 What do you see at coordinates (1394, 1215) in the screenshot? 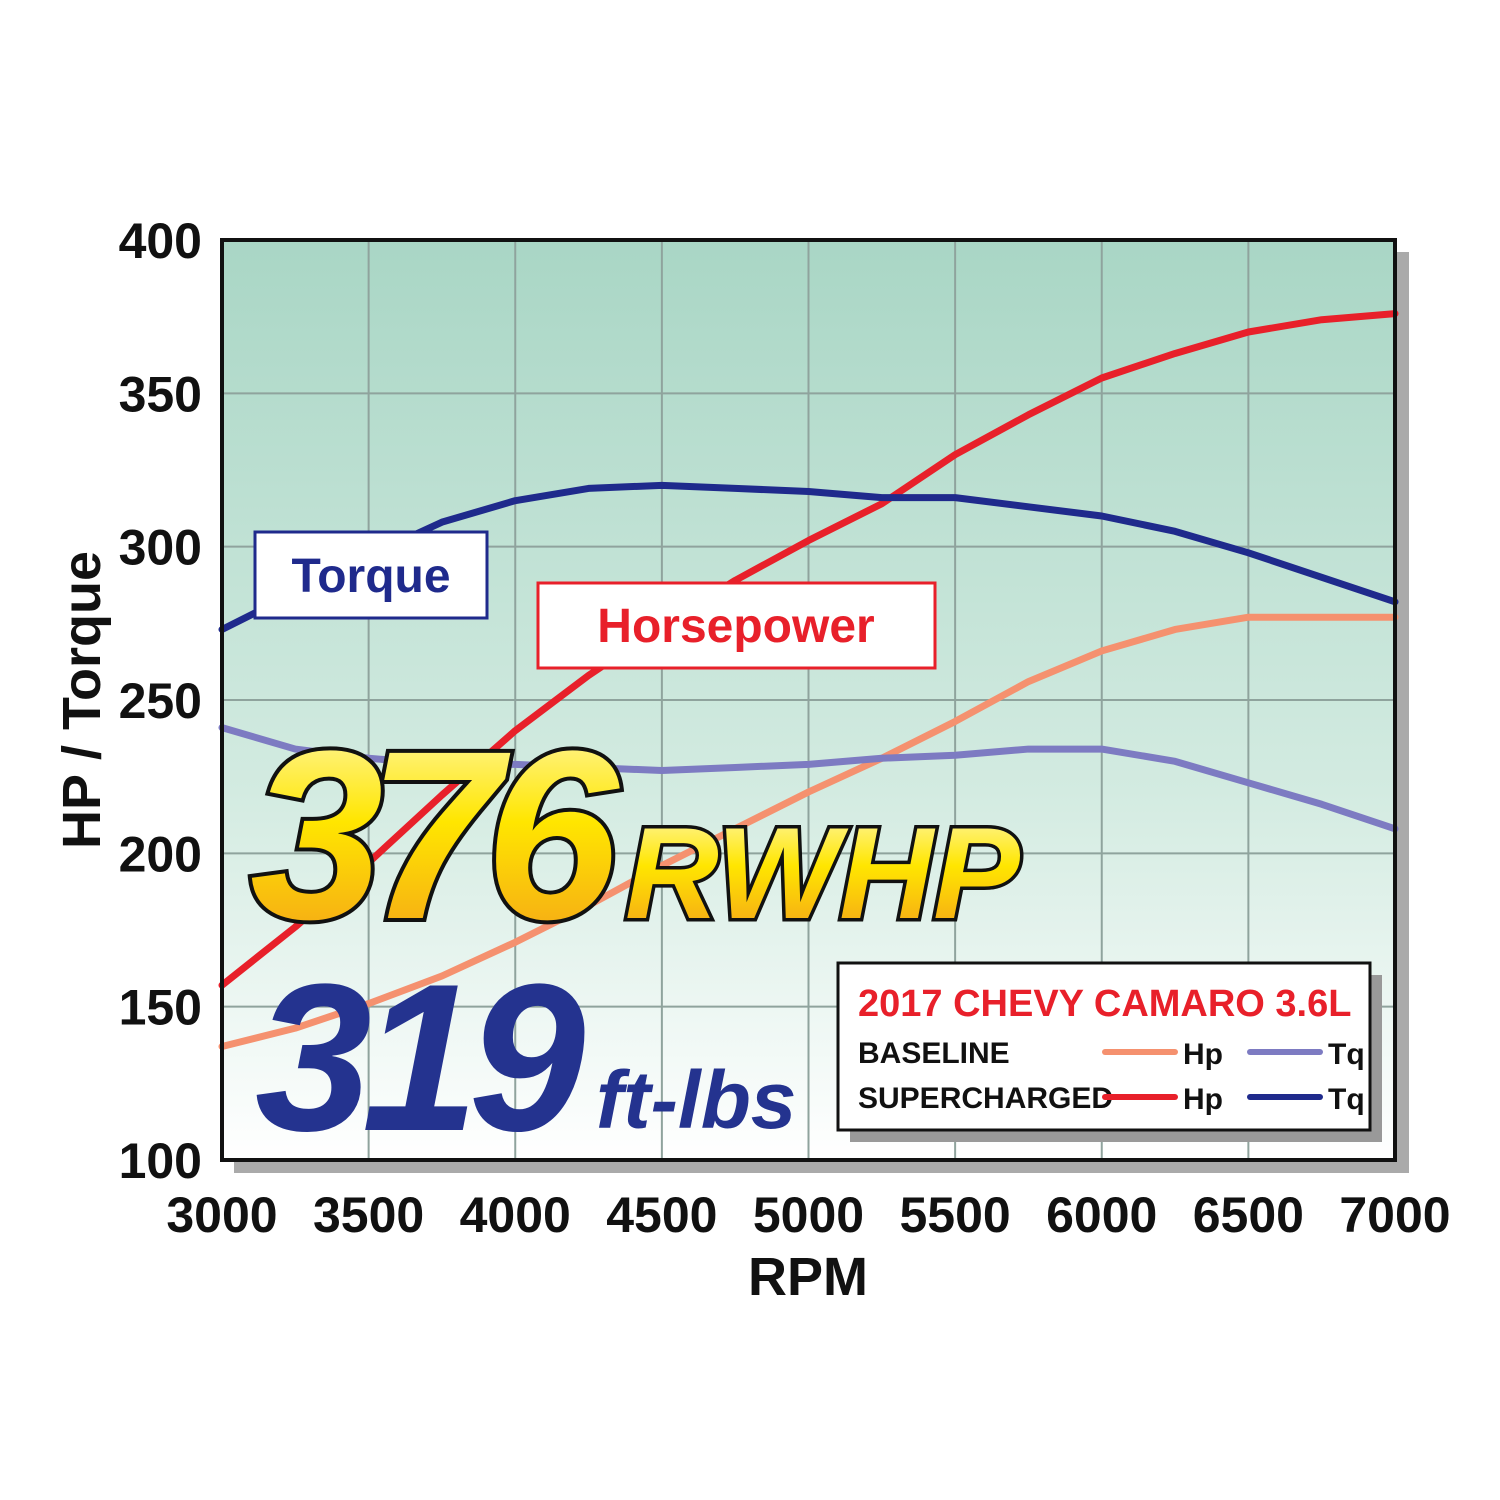
I see `x-tick-label: 7000` at bounding box center [1394, 1215].